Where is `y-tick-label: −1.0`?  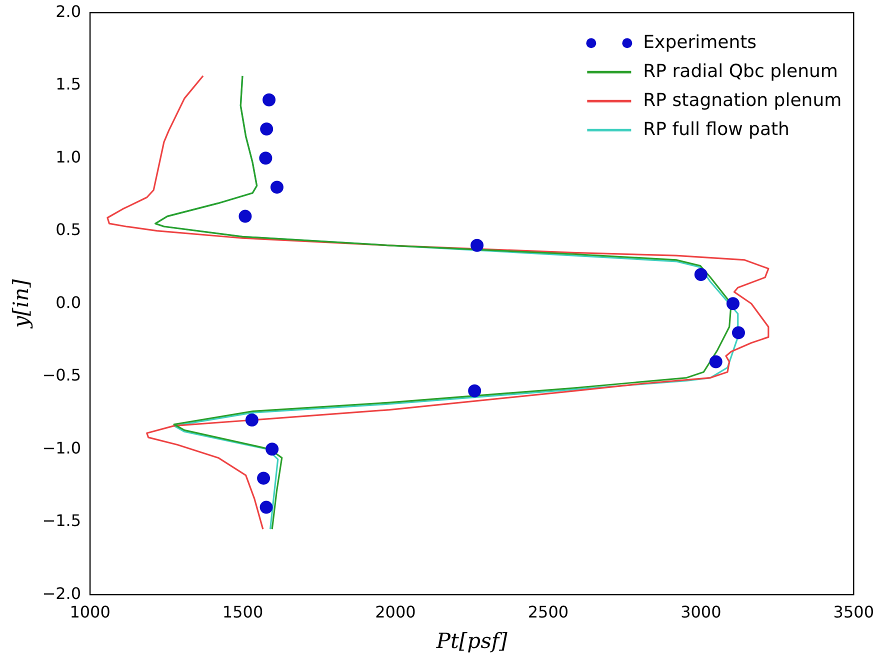
y-tick-label: −1.0 is located at coordinates (62, 448).